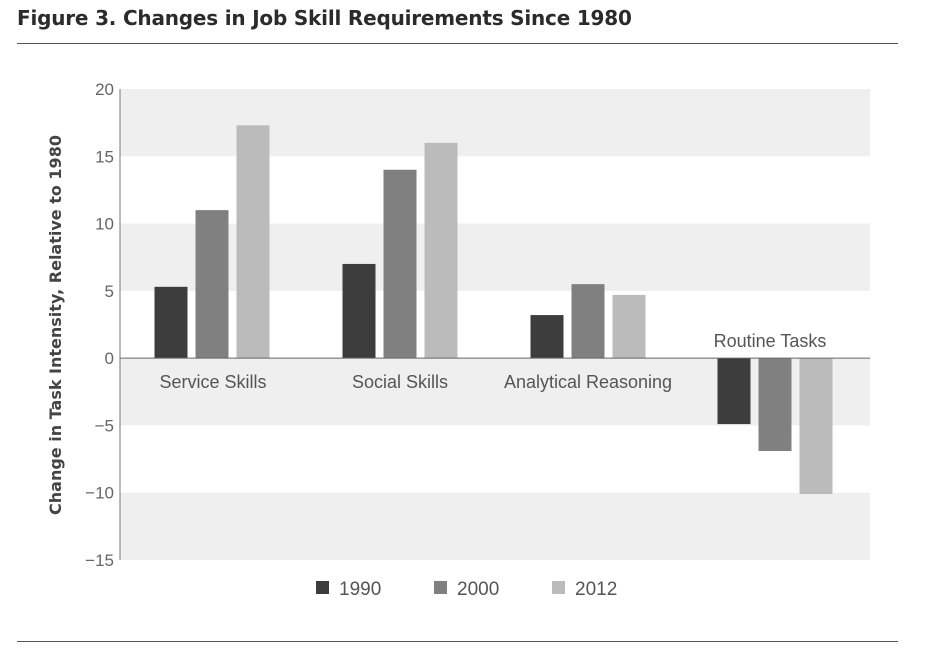 The image size is (937, 658). Describe the element at coordinates (99, 493) in the screenshot. I see `y-tick-label: −10` at that location.